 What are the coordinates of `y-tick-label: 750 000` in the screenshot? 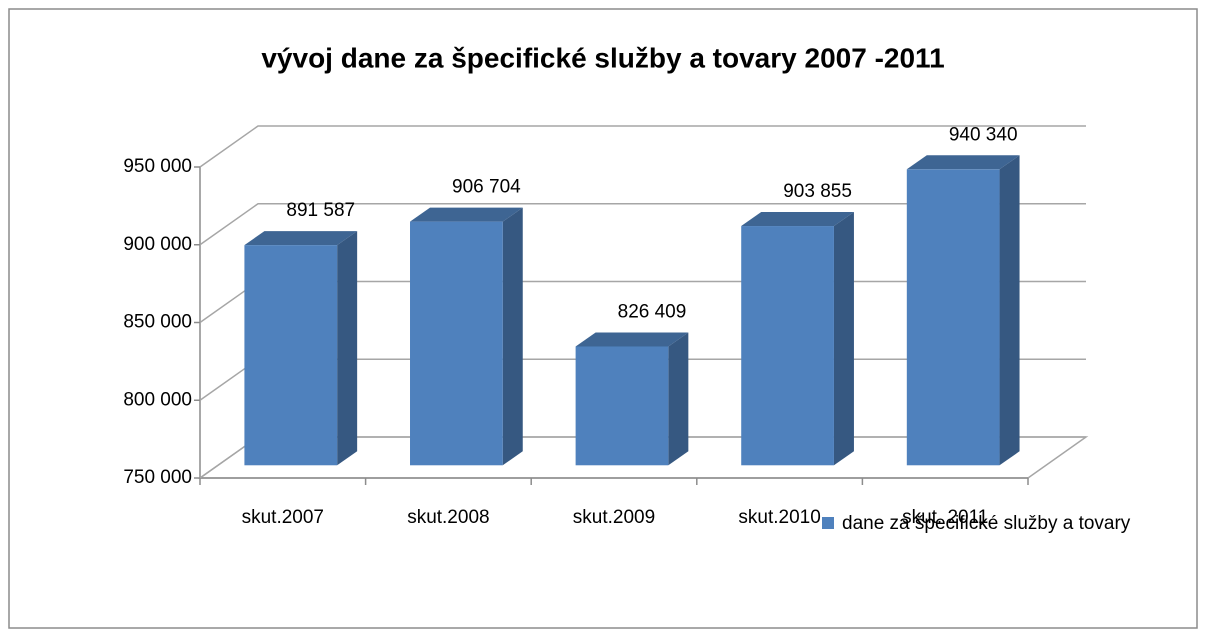 It's located at (157, 477).